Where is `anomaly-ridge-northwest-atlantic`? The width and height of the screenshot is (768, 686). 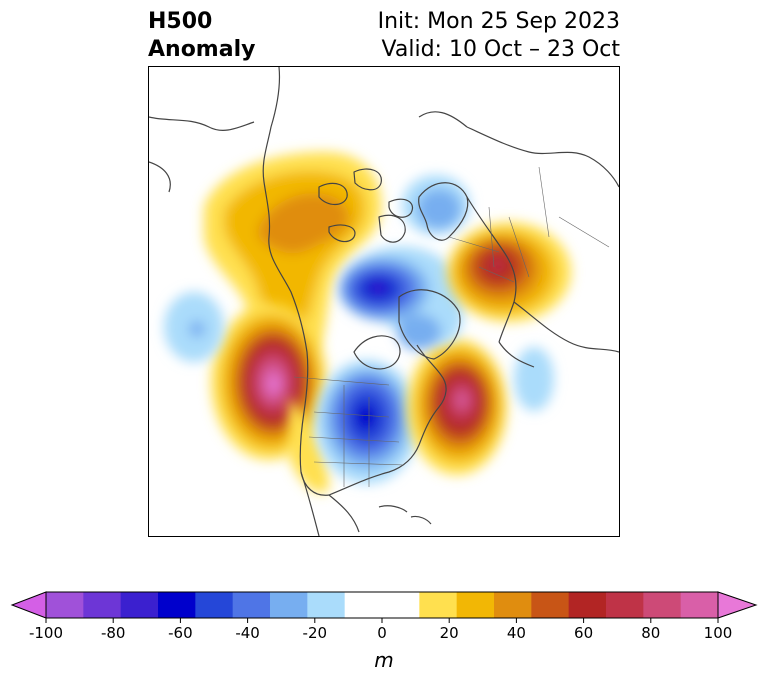 anomaly-ridge-northwest-atlantic is located at coordinates (457, 407).